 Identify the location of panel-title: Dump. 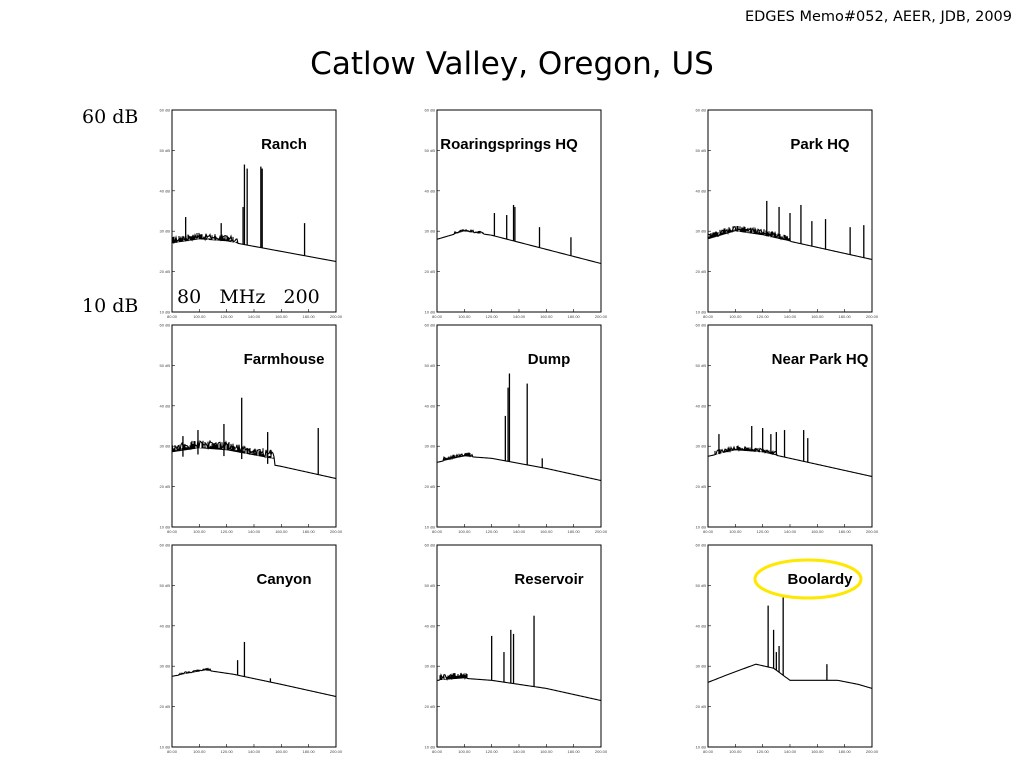
(549, 359).